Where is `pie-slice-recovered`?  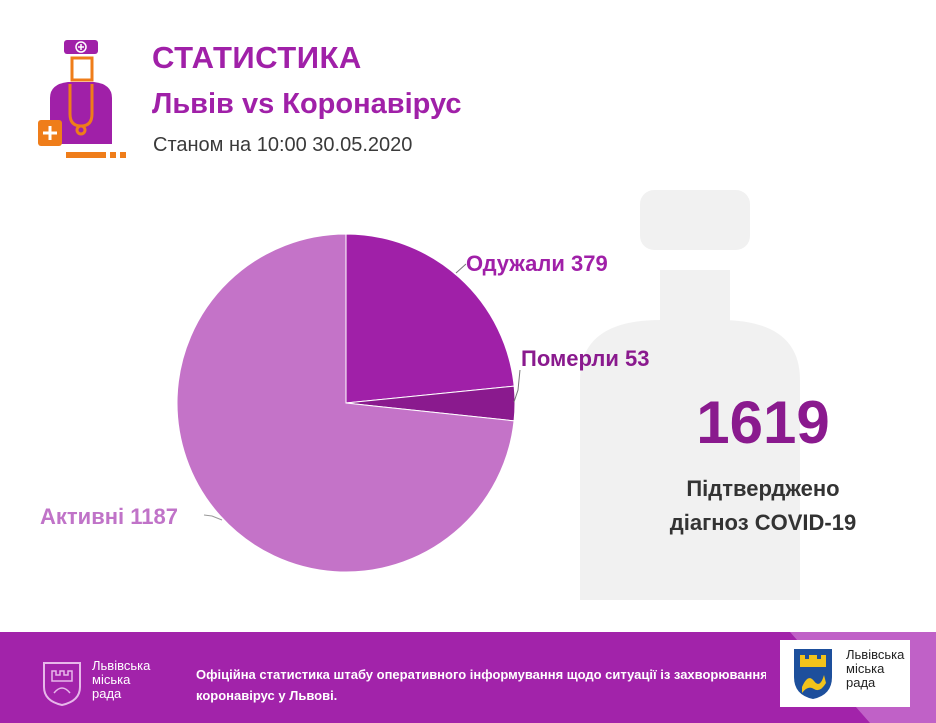 pie-slice-recovered is located at coordinates (430, 318).